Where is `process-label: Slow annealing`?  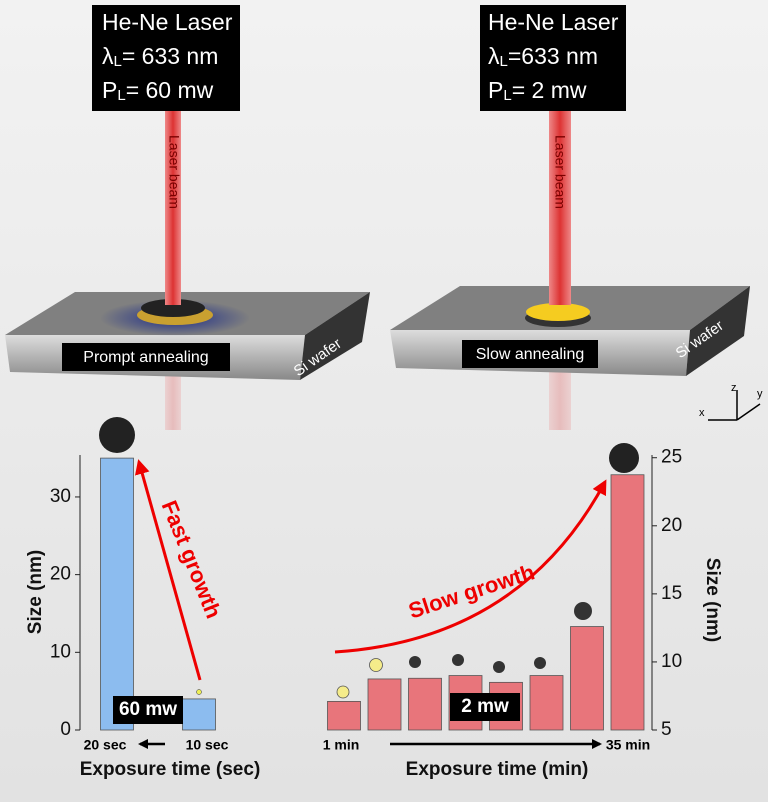 process-label: Slow annealing is located at coordinates (530, 354).